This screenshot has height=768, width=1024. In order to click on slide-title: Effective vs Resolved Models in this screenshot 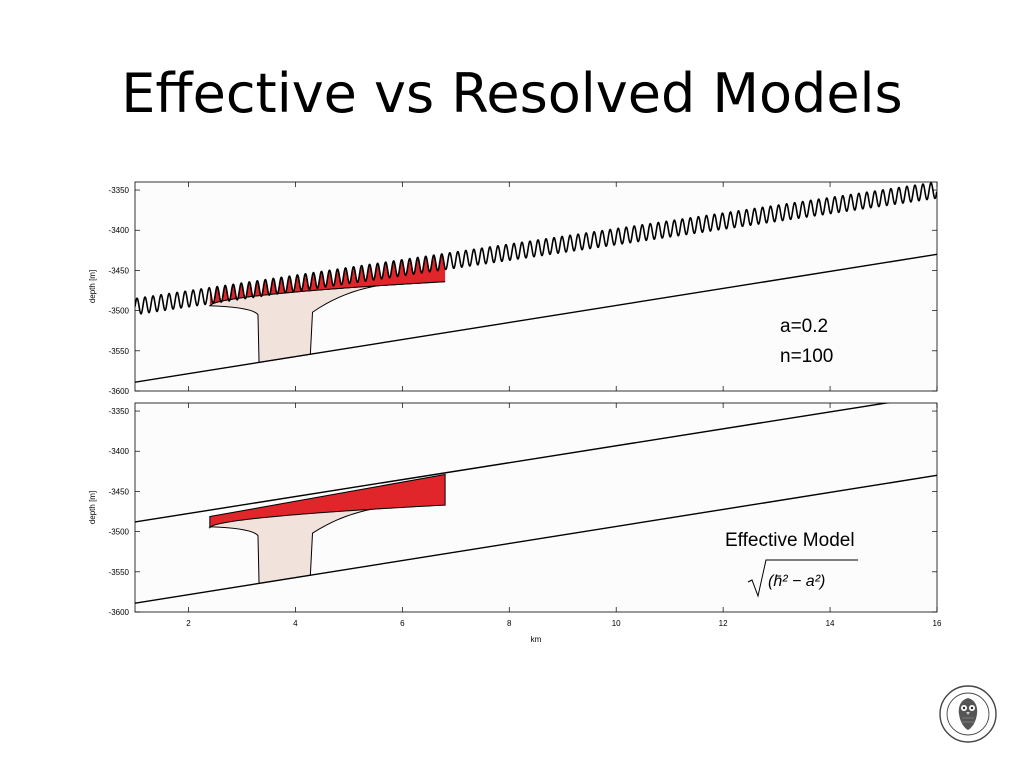, I will do `click(512, 93)`.